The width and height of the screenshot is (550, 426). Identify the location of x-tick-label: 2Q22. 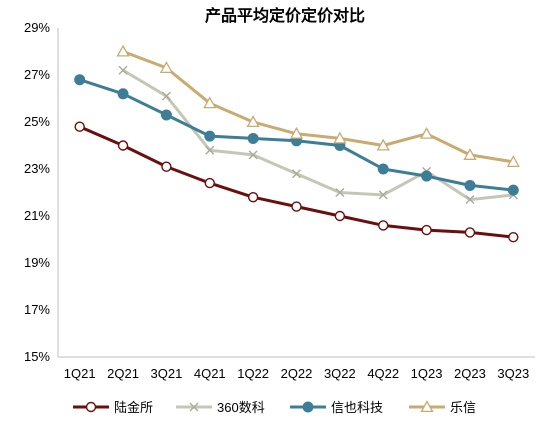
(297, 373).